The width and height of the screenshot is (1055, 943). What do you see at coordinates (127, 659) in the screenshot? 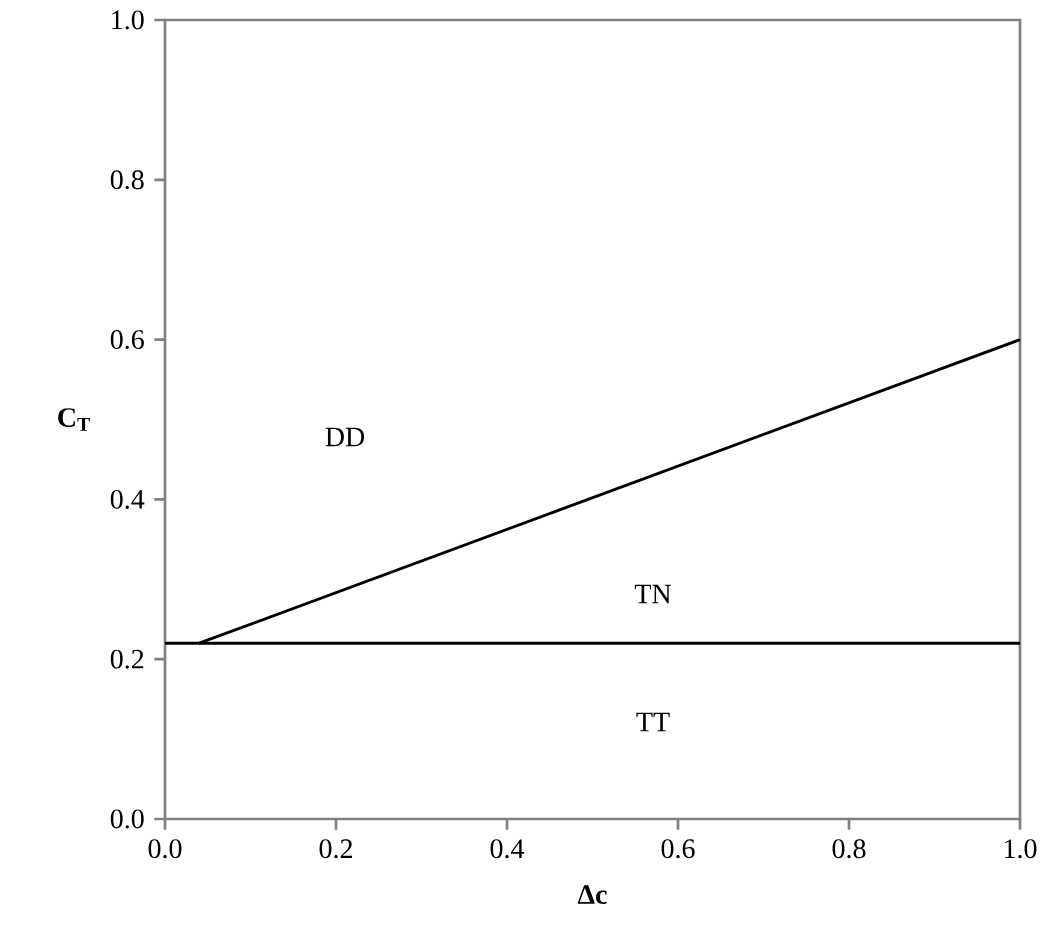
I see `y-tick-label: 0.2` at bounding box center [127, 659].